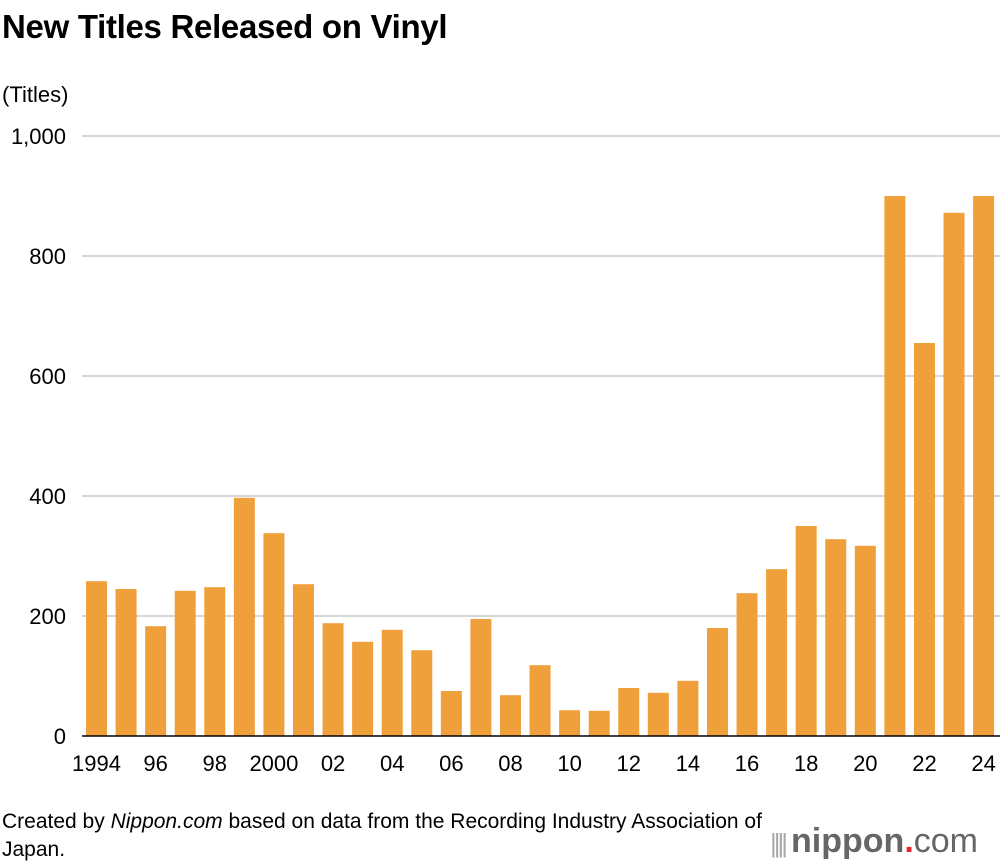 Image resolution: width=1000 pixels, height=866 pixels. I want to click on bar-2007, so click(481, 677).